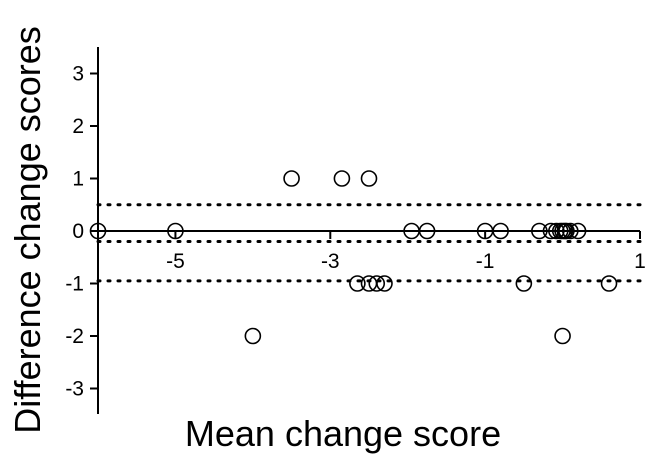 This screenshot has width=652, height=457. What do you see at coordinates (74, 389) in the screenshot?
I see `y-tick-label: -3` at bounding box center [74, 389].